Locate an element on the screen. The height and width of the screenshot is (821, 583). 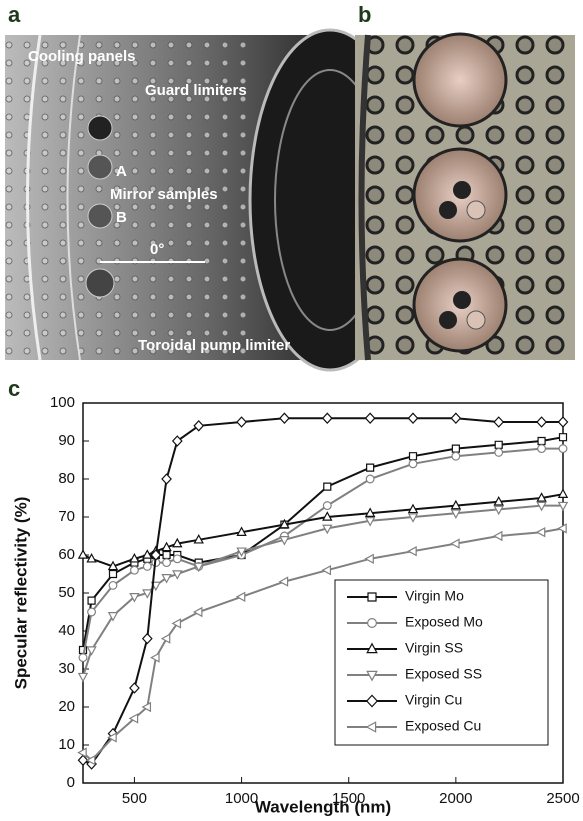
y-tick-label: 0 is located at coordinates (71, 782).